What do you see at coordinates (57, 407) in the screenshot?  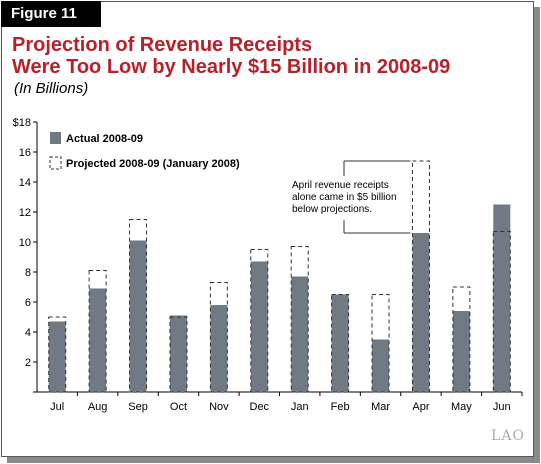 I see `x-tick-label: Jul` at bounding box center [57, 407].